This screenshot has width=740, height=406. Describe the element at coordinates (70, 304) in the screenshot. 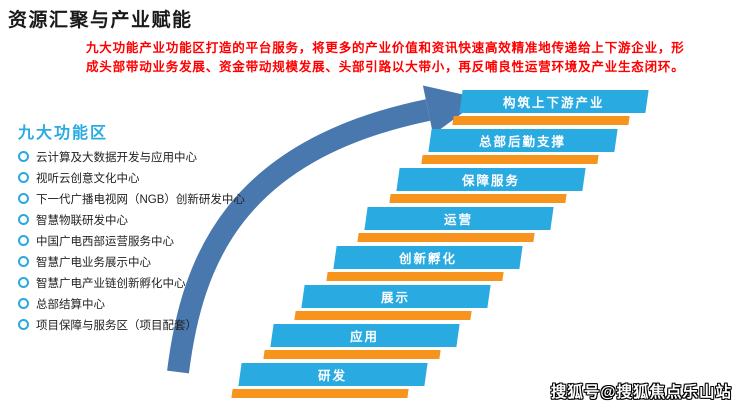

I see `function-item-label: 总部结算中心` at that location.